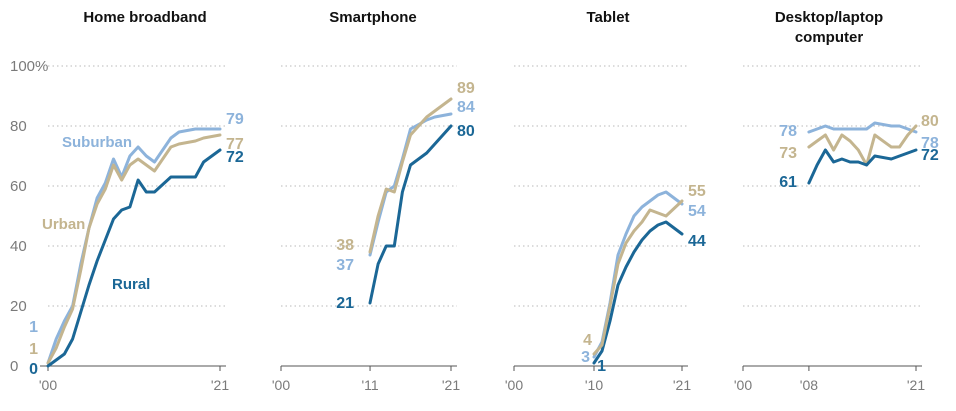 This screenshot has height=411, width=956. I want to click on panel-title: computer, so click(829, 37).